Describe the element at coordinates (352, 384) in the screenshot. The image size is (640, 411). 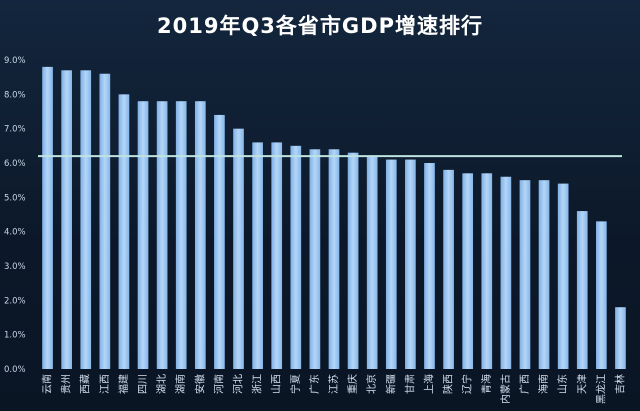
I see `x-category-label: 重庆` at that location.